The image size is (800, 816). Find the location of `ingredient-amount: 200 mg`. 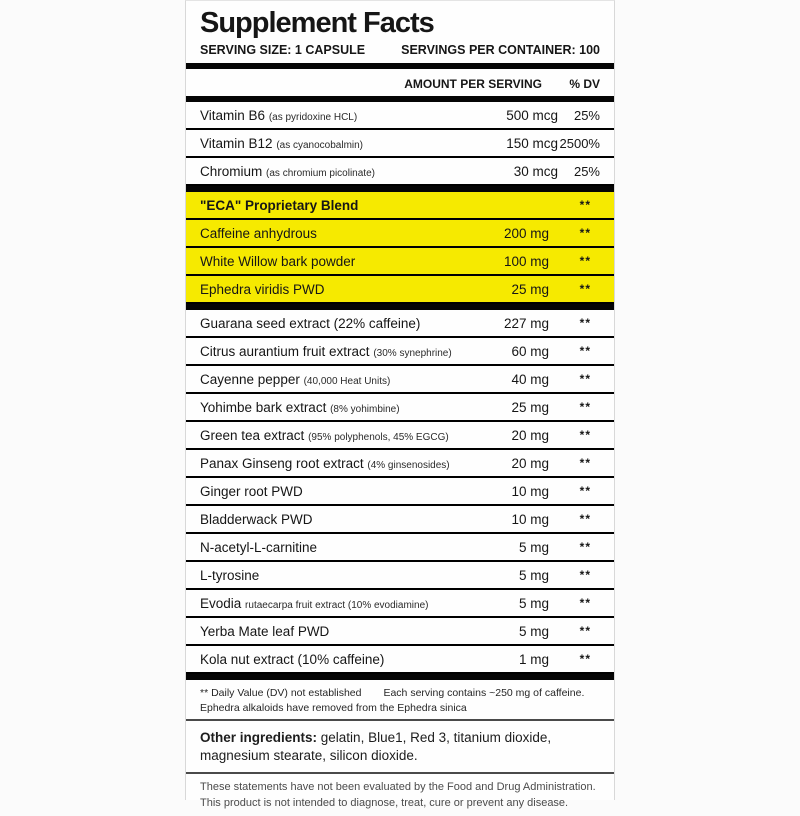

ingredient-amount: 200 mg is located at coordinates (526, 233).